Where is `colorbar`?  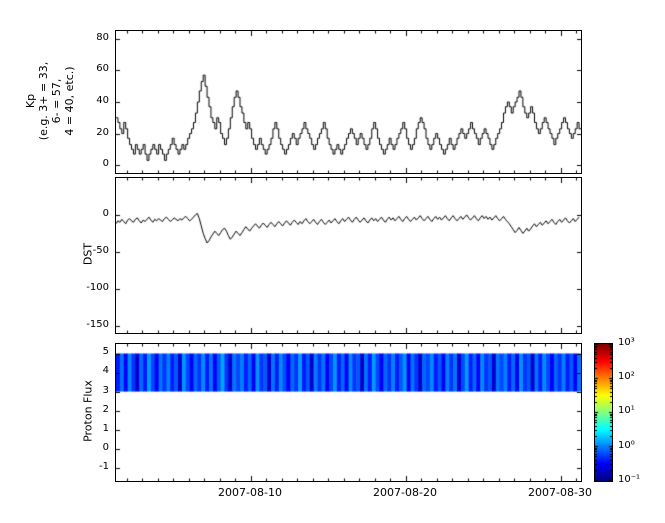
colorbar is located at coordinates (603, 412).